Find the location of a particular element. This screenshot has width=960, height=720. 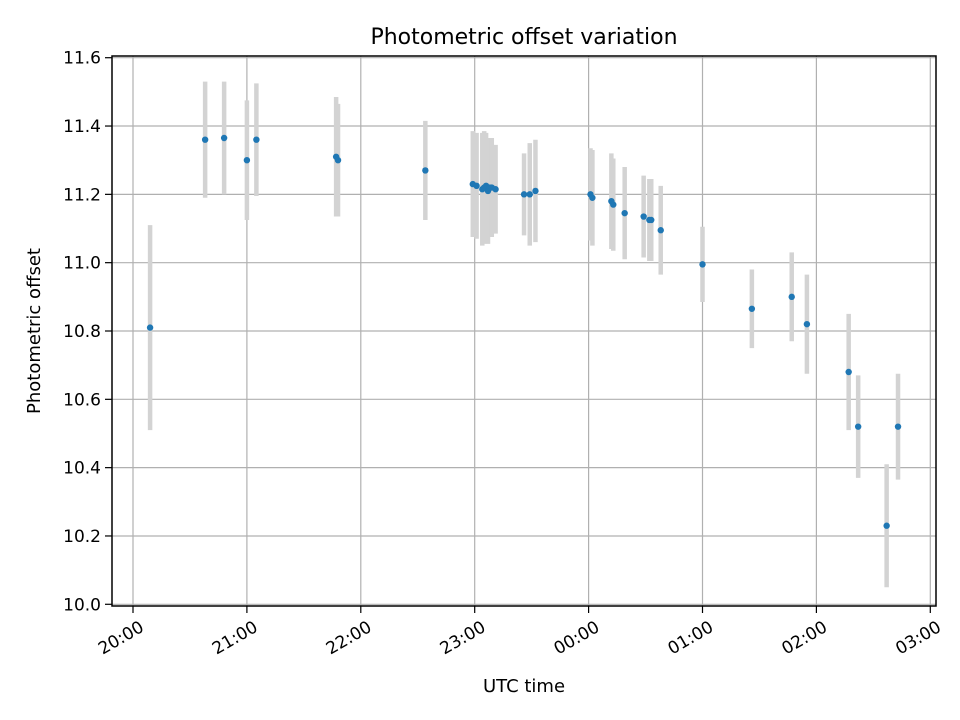

y-tick-label: 11.0 is located at coordinates (82, 264).